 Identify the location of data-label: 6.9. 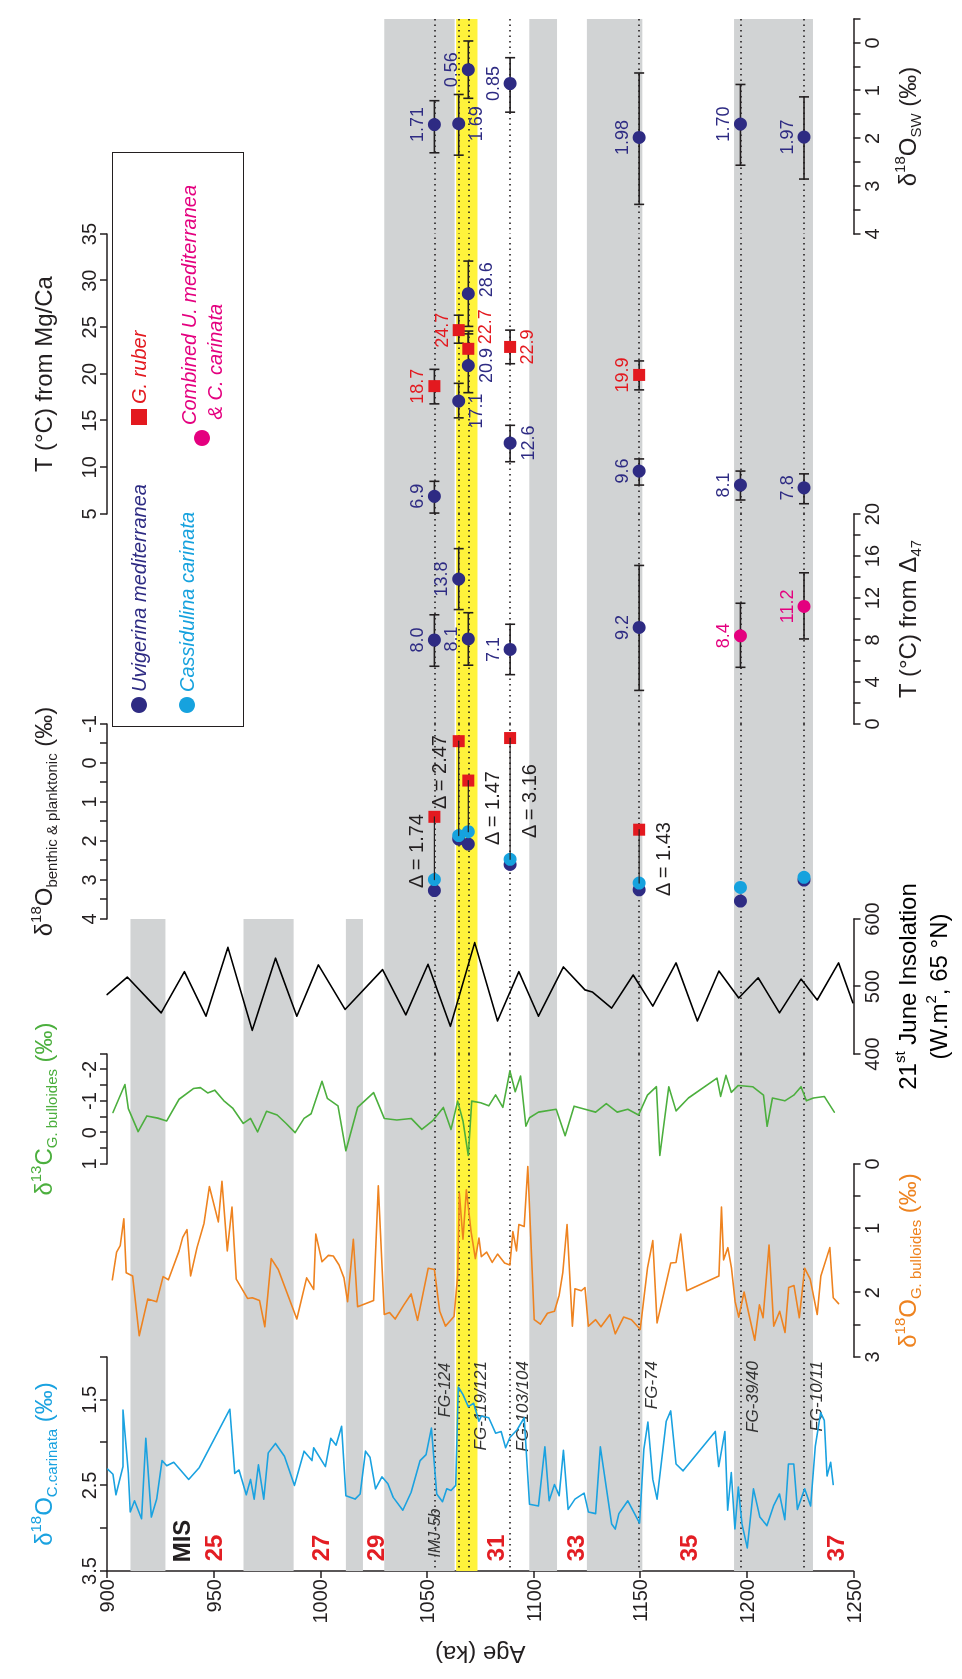
(416, 496).